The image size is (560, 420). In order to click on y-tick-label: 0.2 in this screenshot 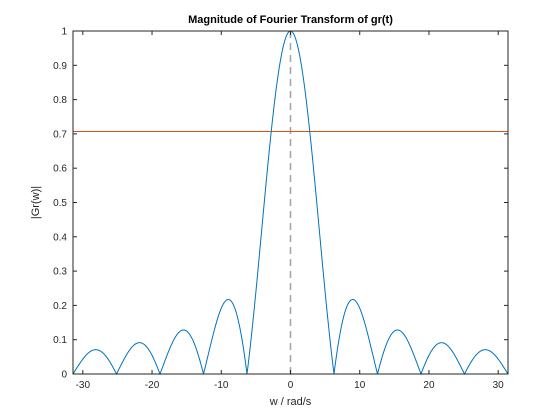, I will do `click(60, 306)`.